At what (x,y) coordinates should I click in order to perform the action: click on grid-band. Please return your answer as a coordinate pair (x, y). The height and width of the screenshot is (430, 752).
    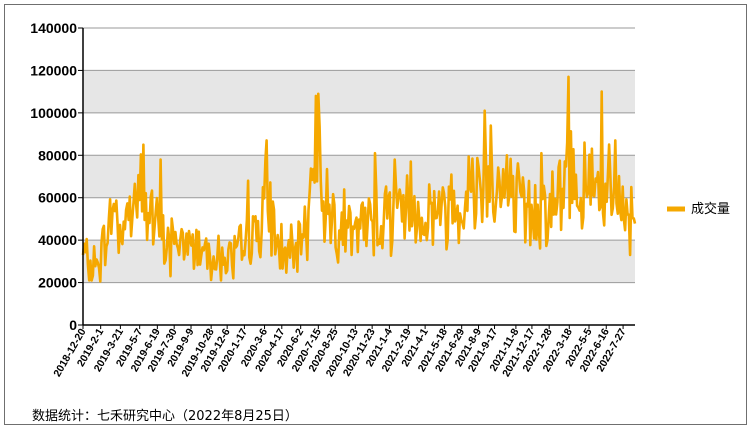
    Looking at the image, I should click on (359, 91).